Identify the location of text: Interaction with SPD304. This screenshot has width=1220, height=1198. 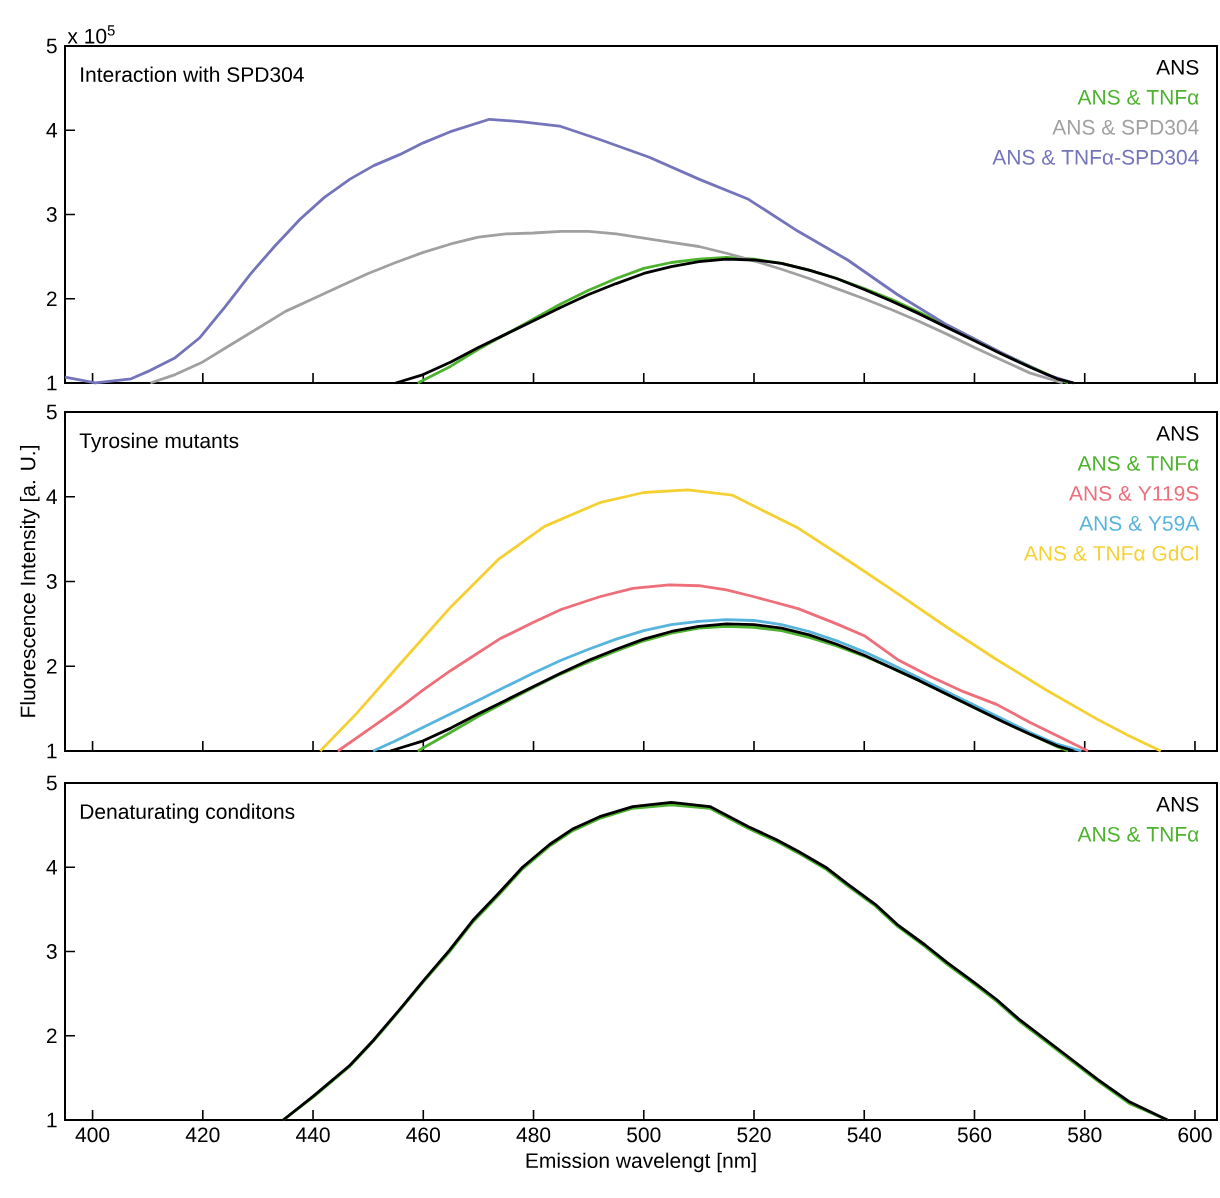
(192, 74).